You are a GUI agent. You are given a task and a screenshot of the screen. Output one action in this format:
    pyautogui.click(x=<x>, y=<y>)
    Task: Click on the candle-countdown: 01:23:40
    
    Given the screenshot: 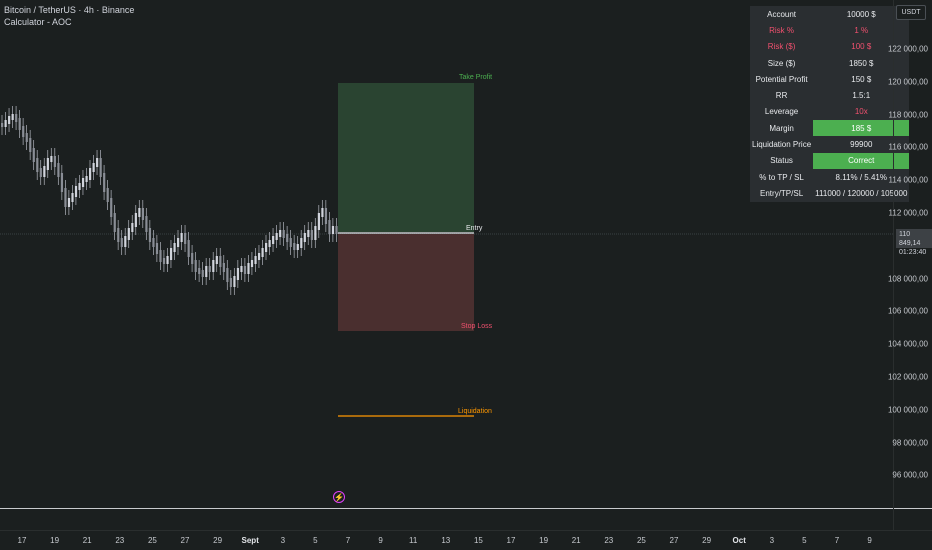 What is the action you would take?
    pyautogui.click(x=913, y=252)
    